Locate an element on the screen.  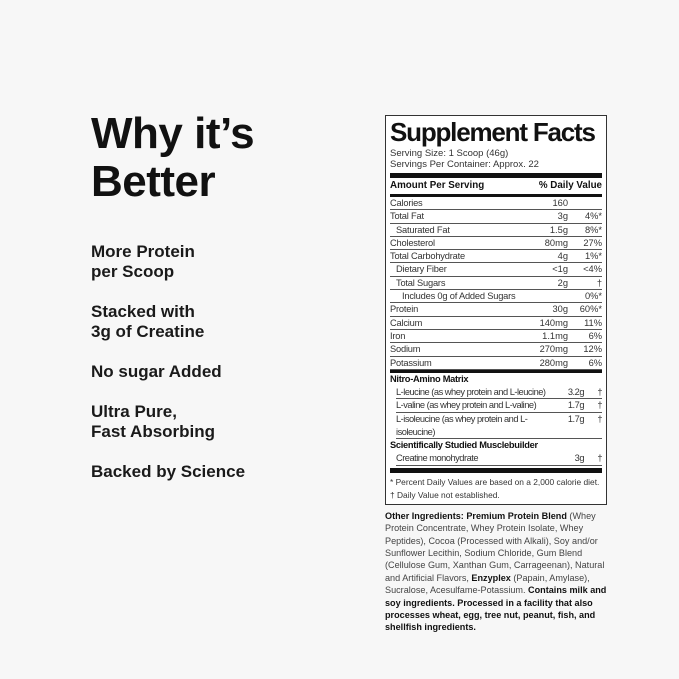
nutrient-name: Sodium is located at coordinates (405, 349).